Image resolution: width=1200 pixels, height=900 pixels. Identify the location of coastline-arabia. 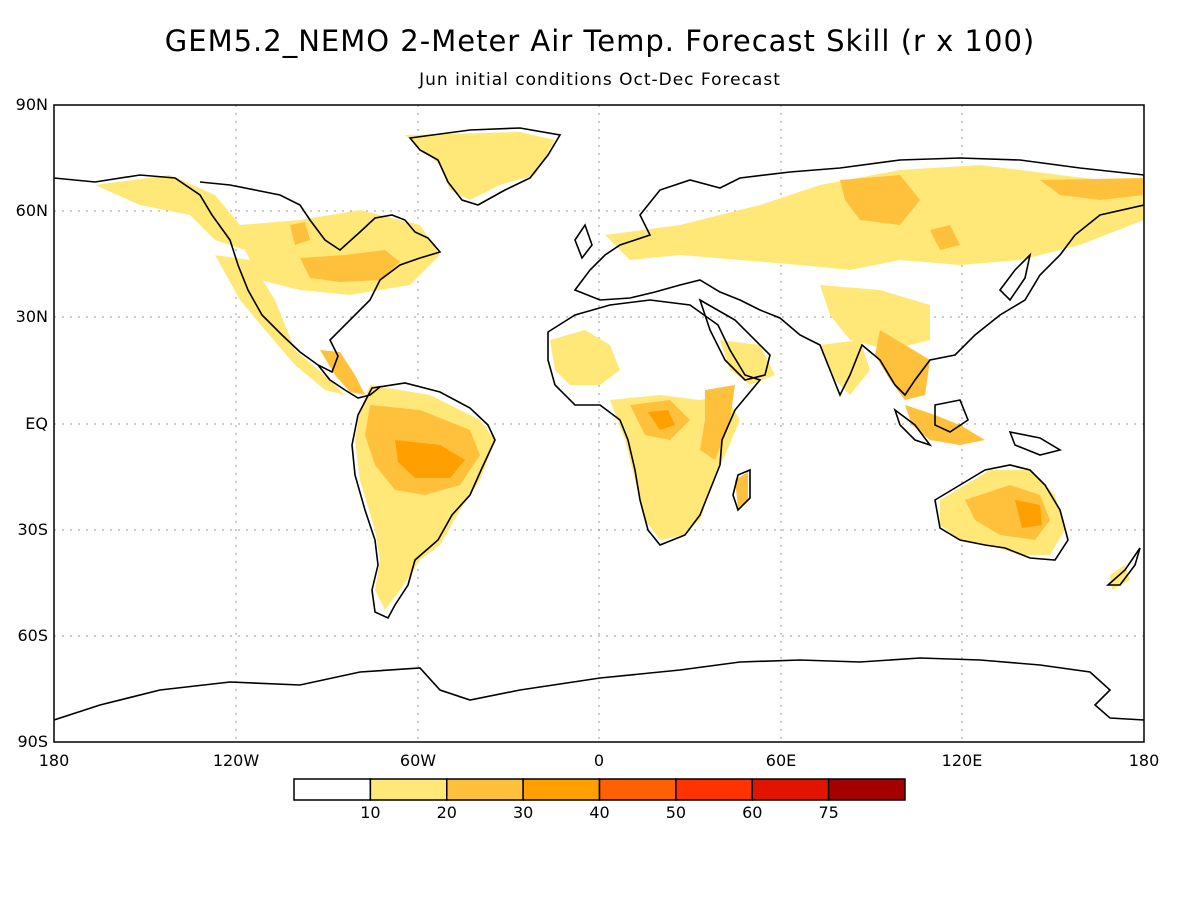
(734, 339).